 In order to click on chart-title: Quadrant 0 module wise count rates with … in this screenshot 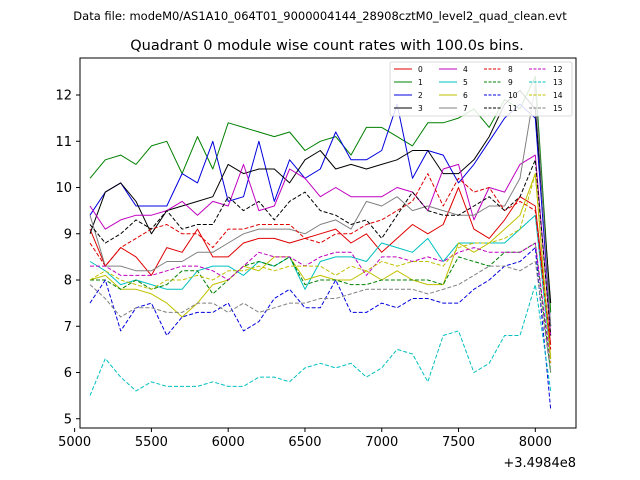, I will do `click(327, 46)`.